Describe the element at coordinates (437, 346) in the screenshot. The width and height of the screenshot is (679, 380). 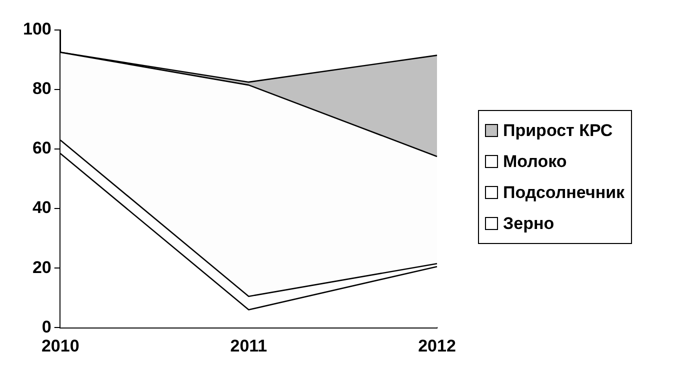
I see `x-tick-label: 2012` at that location.